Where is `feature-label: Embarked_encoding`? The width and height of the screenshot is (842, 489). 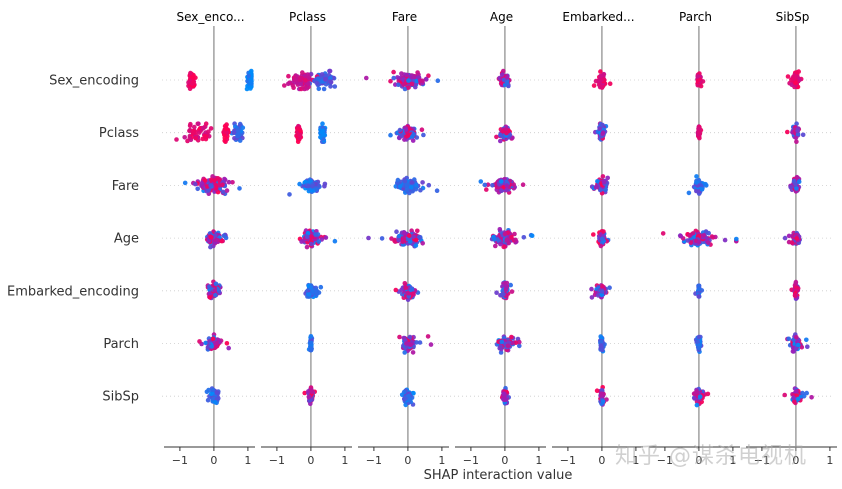 feature-label: Embarked_encoding is located at coordinates (73, 291).